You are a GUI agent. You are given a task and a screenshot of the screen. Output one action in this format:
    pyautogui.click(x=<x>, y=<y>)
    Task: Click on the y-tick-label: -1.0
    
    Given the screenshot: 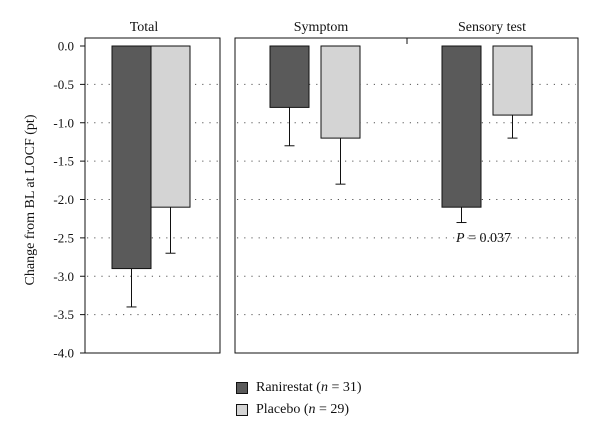 What is the action you would take?
    pyautogui.click(x=63, y=122)
    